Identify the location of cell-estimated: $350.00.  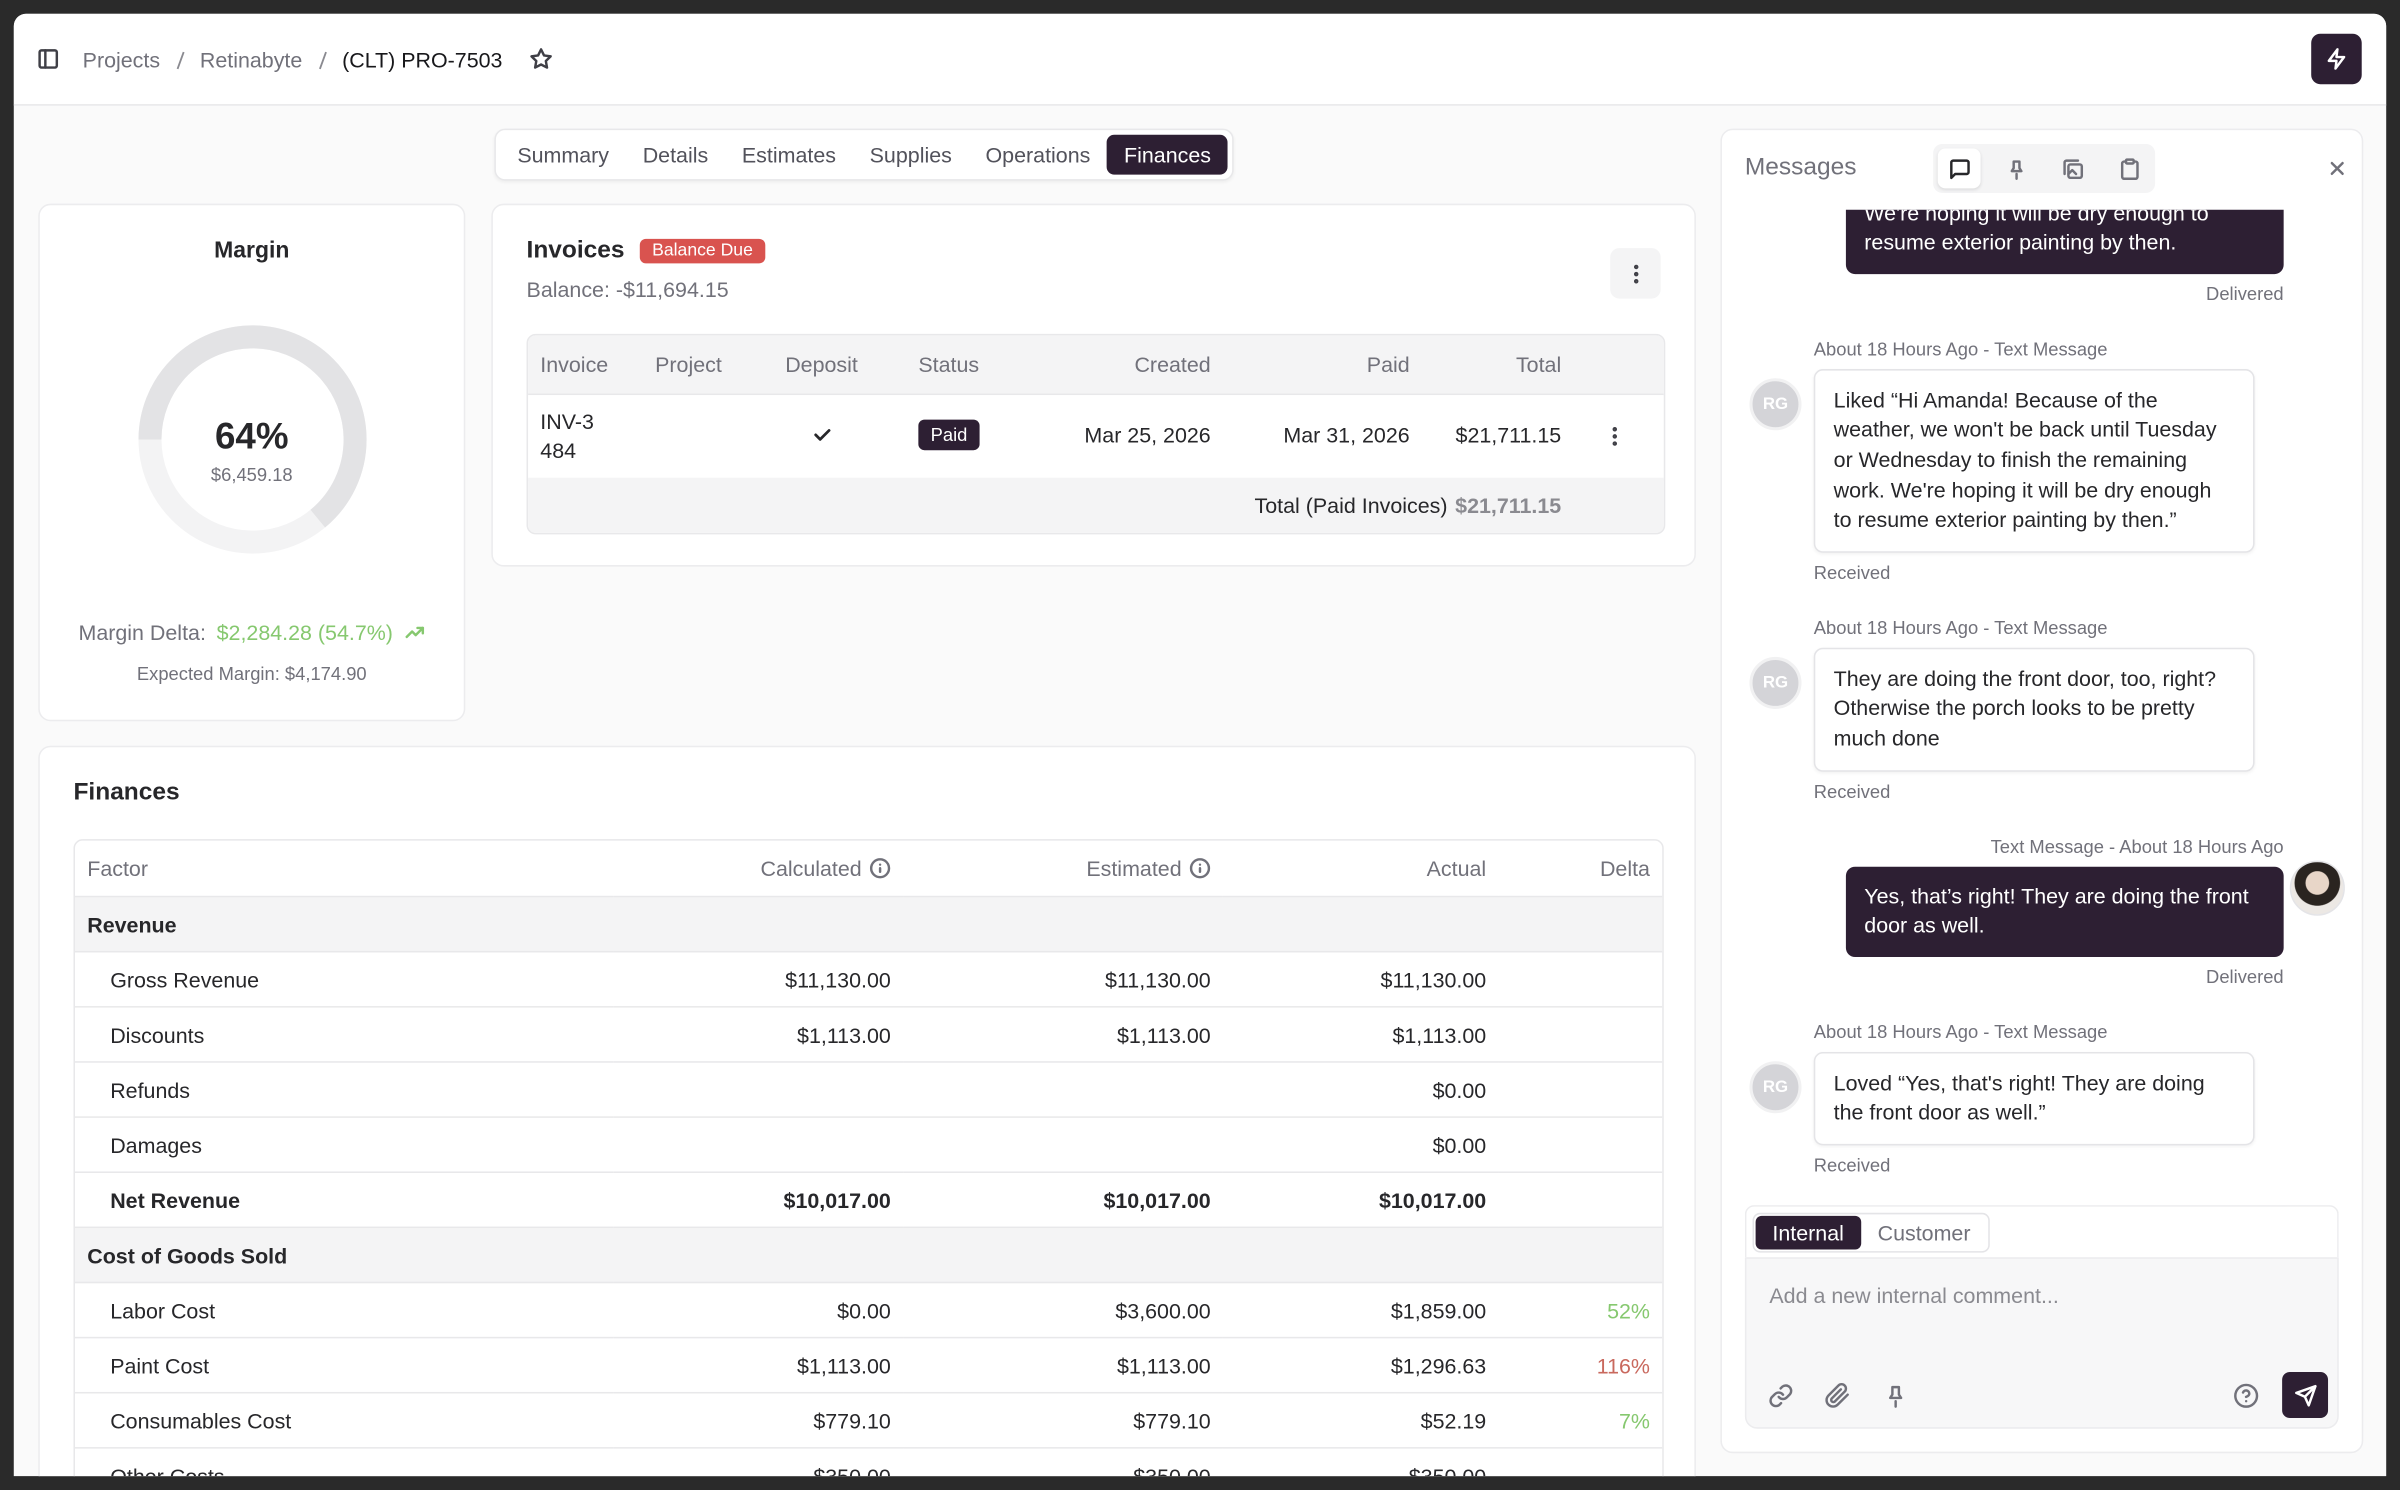
(1063, 1462).